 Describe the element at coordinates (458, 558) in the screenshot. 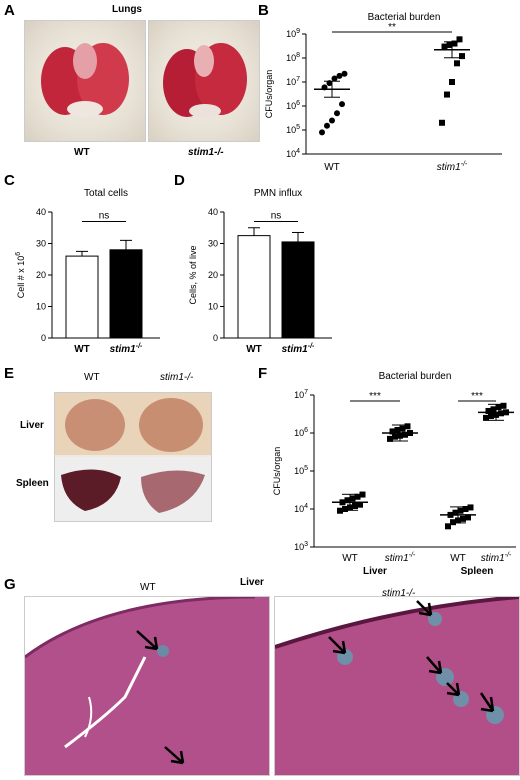

I see `x-tick-label-2: WT` at that location.